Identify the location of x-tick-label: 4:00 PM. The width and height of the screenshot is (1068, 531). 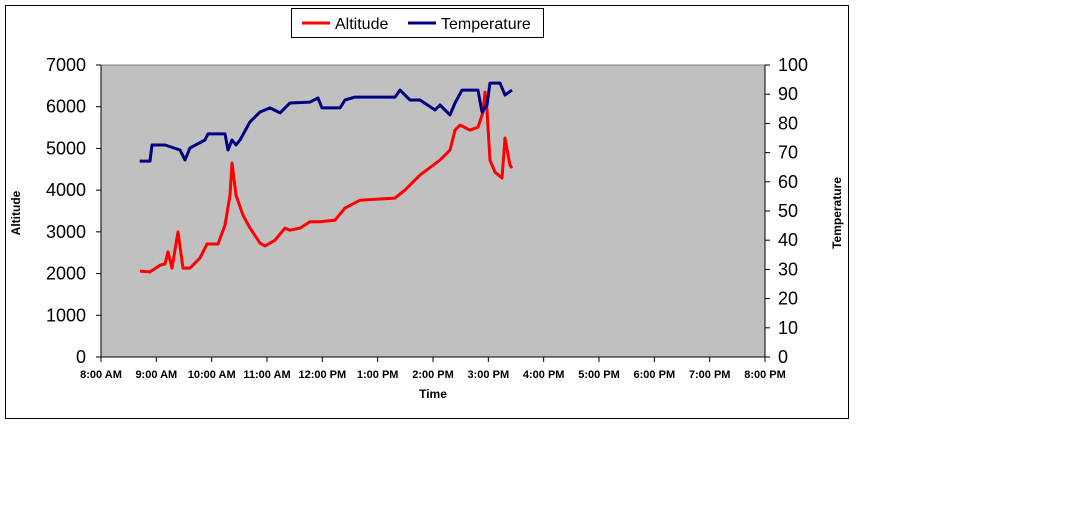
(544, 375).